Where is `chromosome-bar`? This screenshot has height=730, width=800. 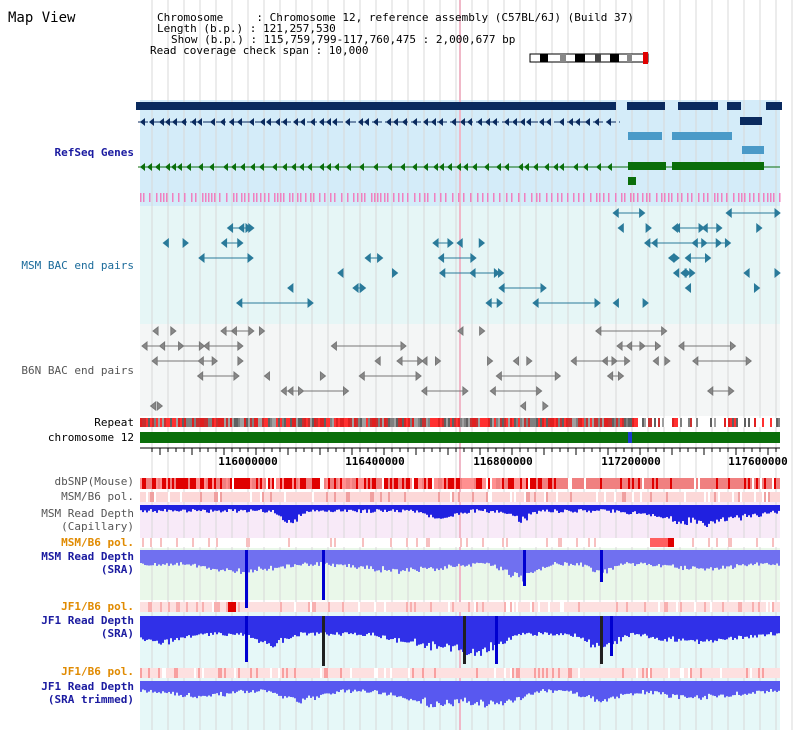 chromosome-bar is located at coordinates (460, 437).